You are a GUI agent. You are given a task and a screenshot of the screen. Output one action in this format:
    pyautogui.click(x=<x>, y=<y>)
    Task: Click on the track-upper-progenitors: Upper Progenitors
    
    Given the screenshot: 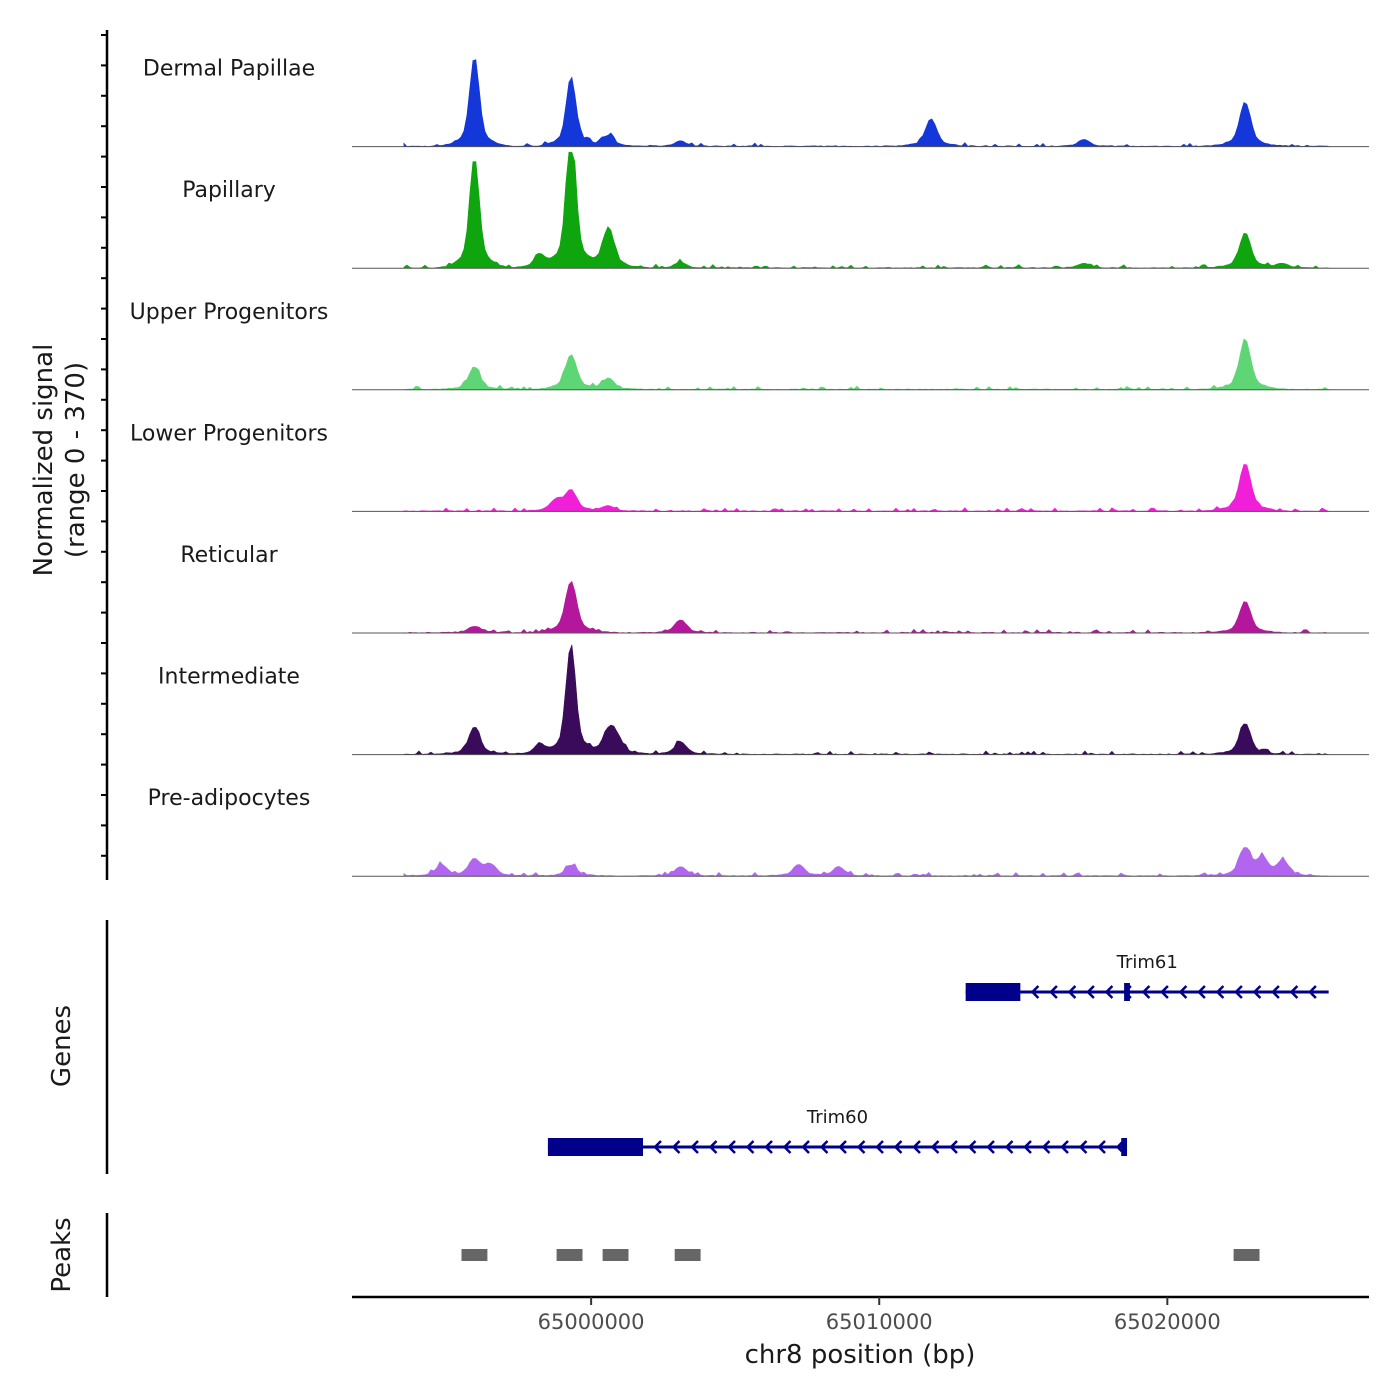 What is the action you would take?
    pyautogui.click(x=749, y=345)
    